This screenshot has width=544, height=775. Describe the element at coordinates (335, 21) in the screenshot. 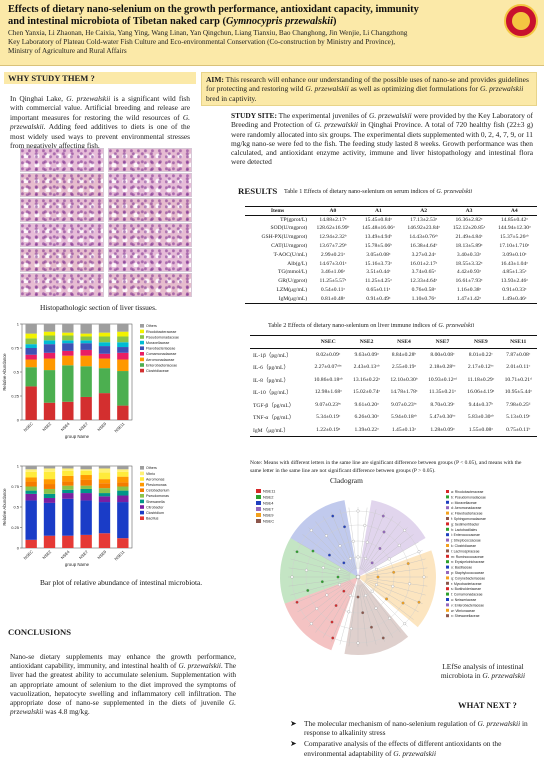

I see `title-line-2-end: )` at that location.